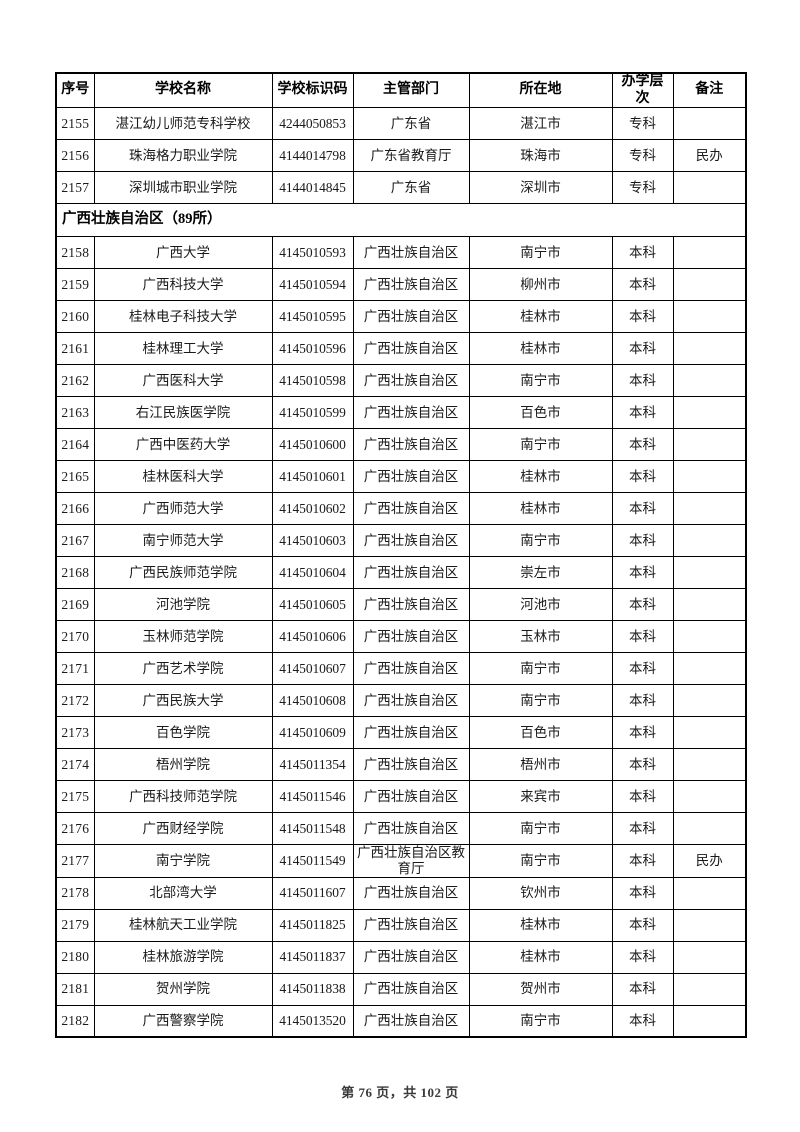 The height and width of the screenshot is (1132, 800). What do you see at coordinates (411, 156) in the screenshot?
I see `cell-department: 广东省教育厅` at bounding box center [411, 156].